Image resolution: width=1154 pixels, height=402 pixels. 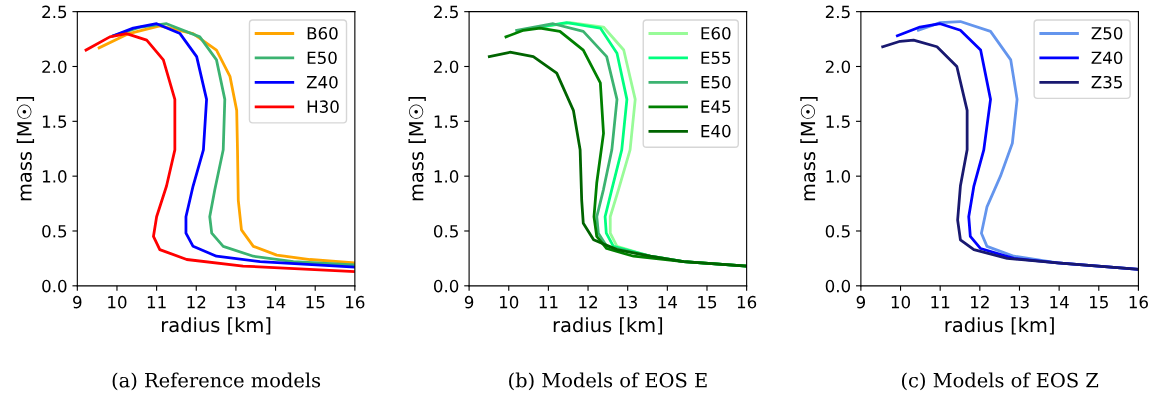 What do you see at coordinates (322, 33) in the screenshot?
I see `legend-label: B60` at bounding box center [322, 33].